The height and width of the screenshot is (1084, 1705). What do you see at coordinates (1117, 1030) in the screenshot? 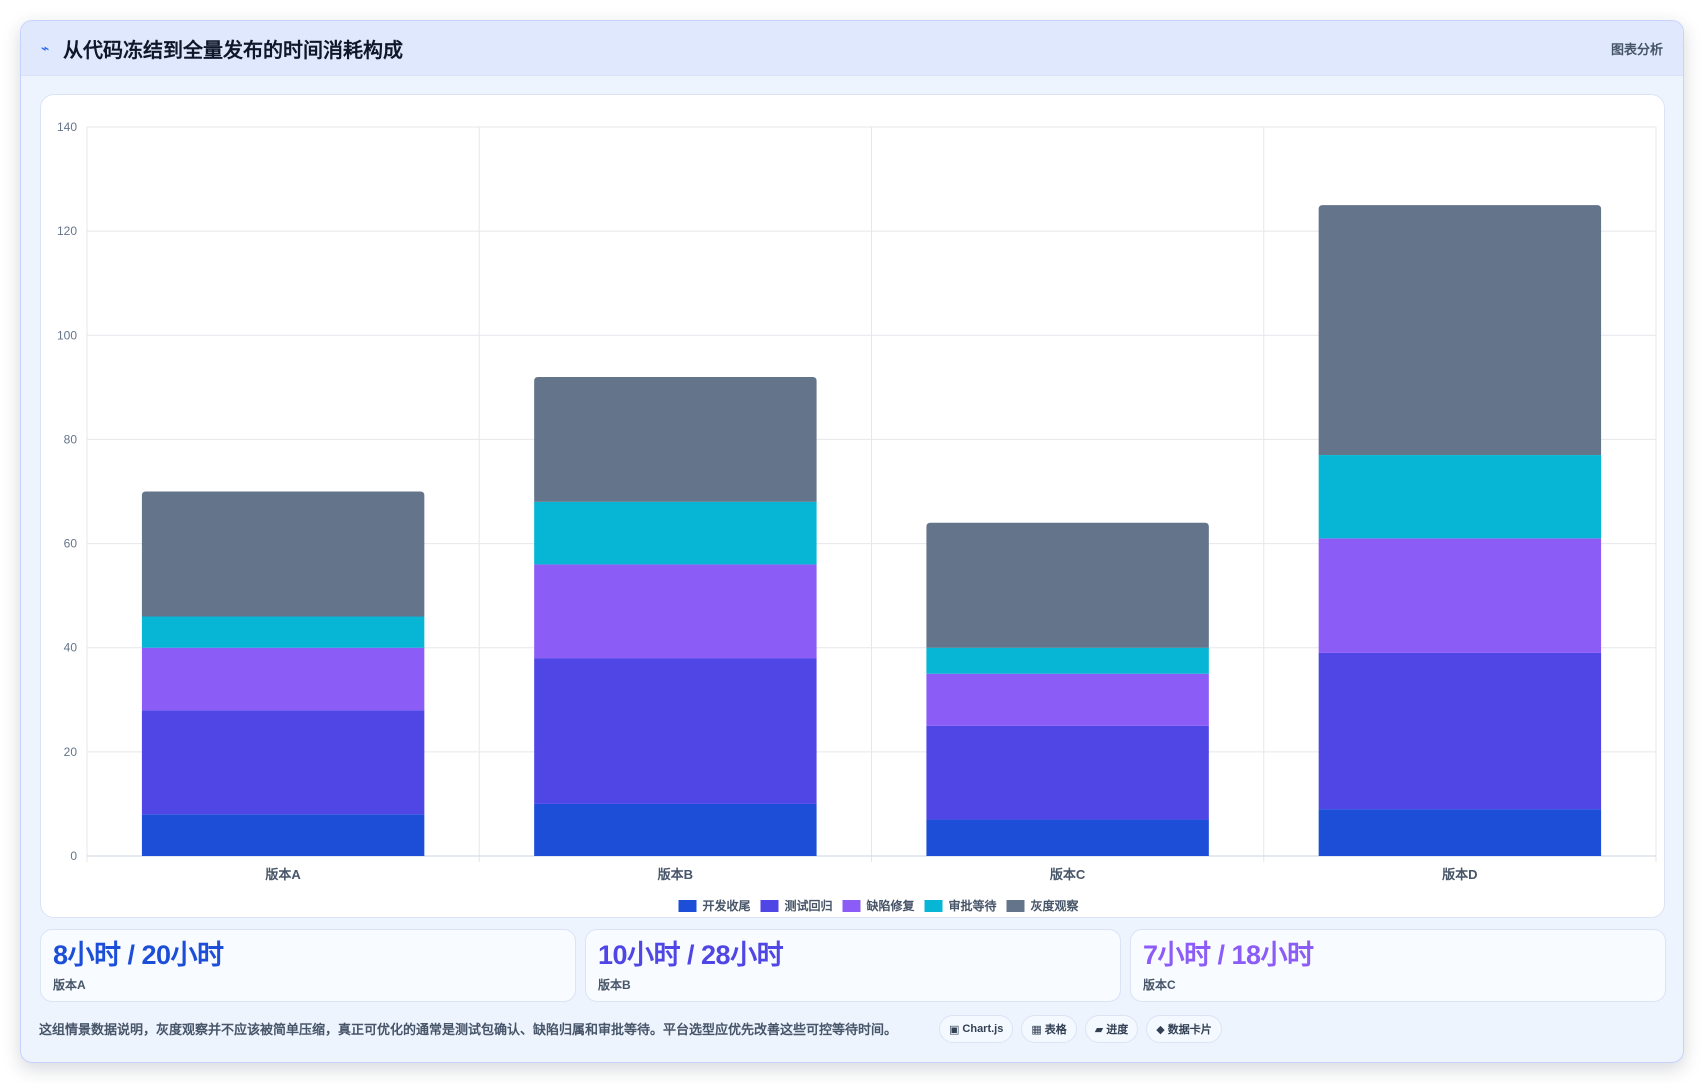
I see `tag-label: 进度` at bounding box center [1117, 1030].